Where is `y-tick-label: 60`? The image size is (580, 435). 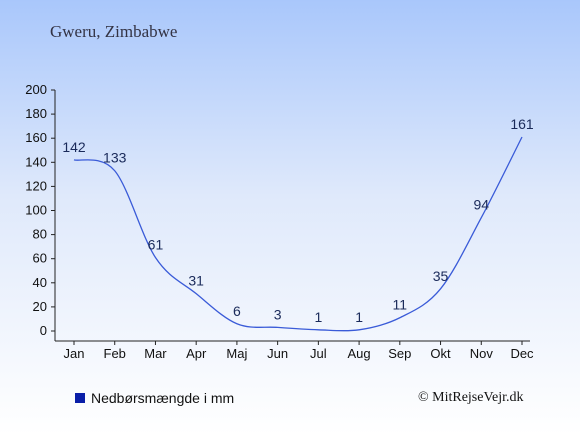
y-tick-label: 60 is located at coordinates (40, 258).